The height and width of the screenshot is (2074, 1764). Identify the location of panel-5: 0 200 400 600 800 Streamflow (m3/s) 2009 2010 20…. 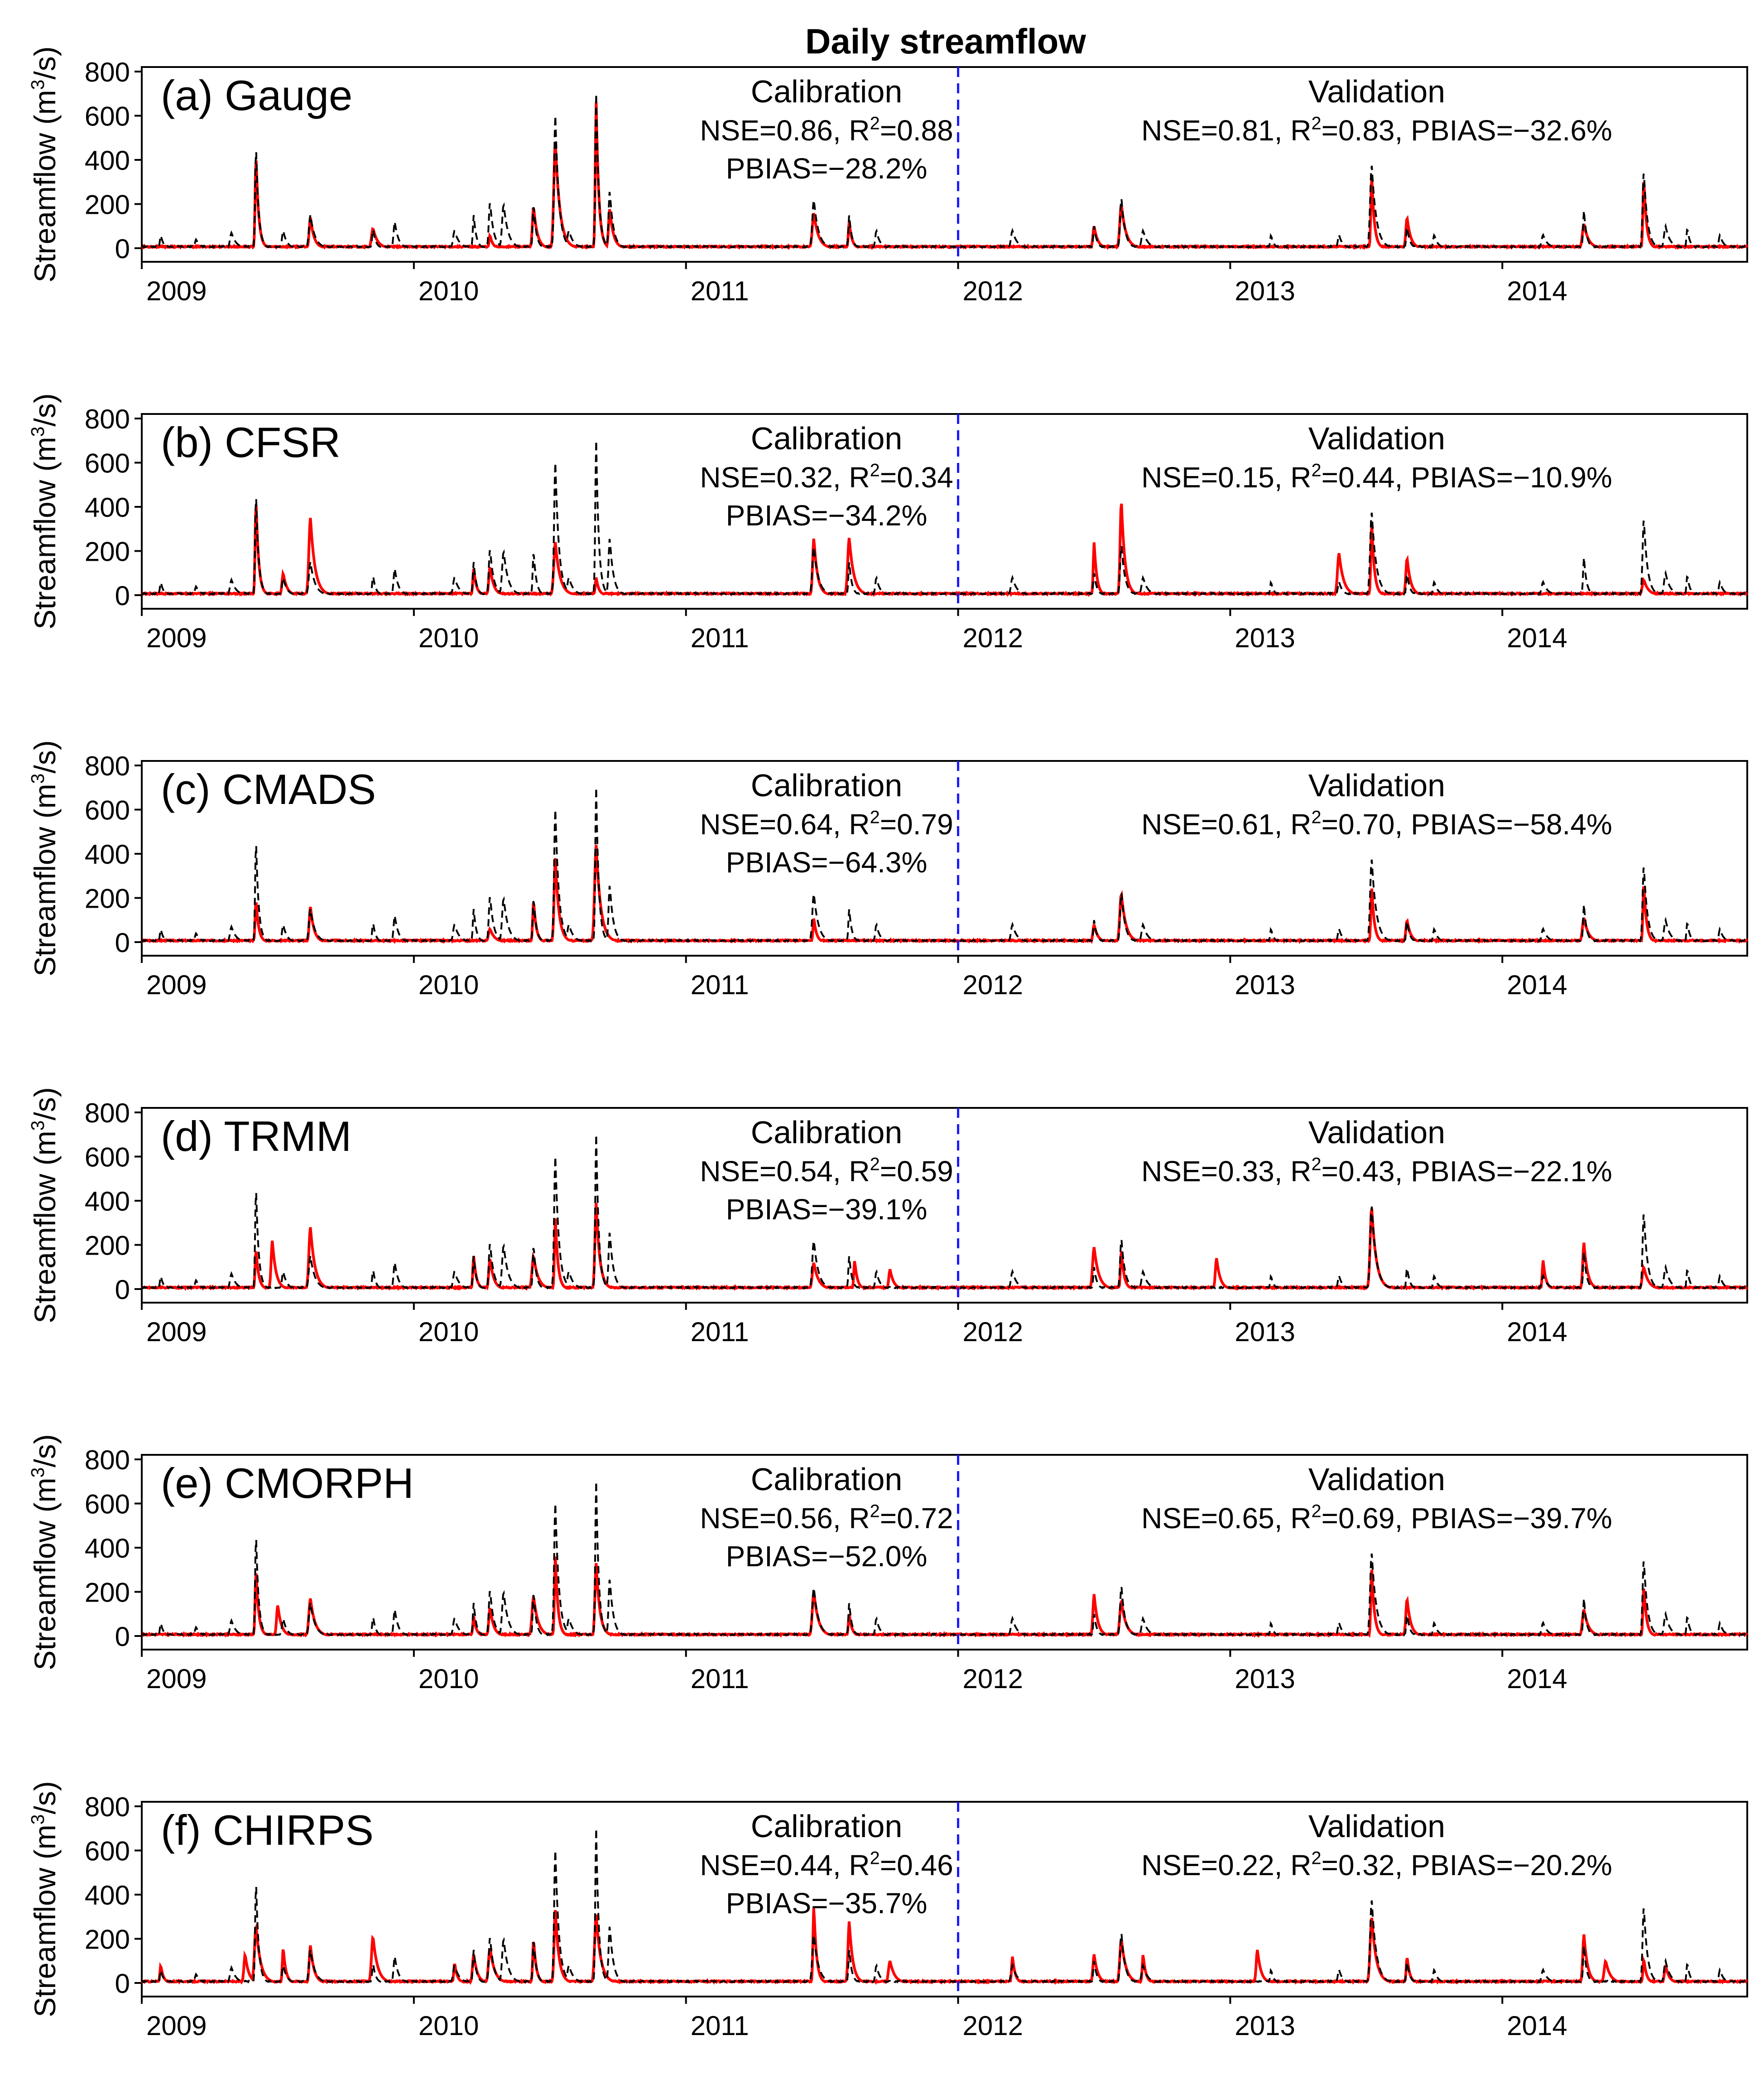
(887, 1564).